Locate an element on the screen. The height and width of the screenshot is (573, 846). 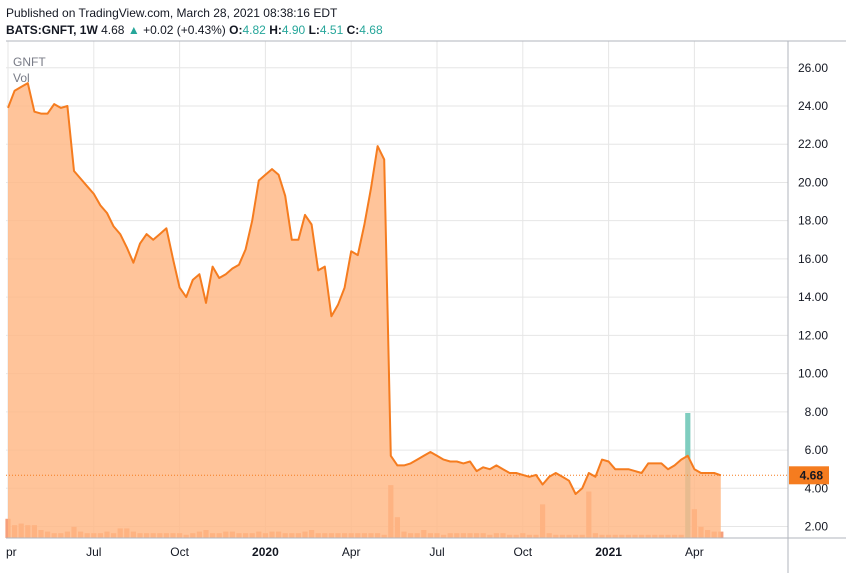
y-tick-label: 2.00 is located at coordinates (817, 527).